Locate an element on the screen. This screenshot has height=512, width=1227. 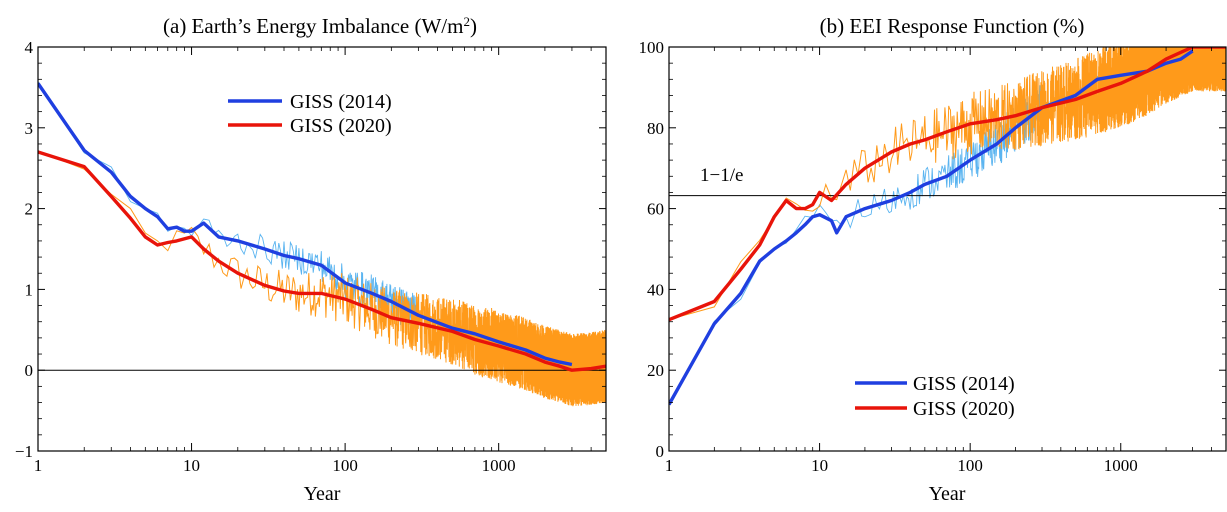
ytick-label: 40 is located at coordinates (655, 289).